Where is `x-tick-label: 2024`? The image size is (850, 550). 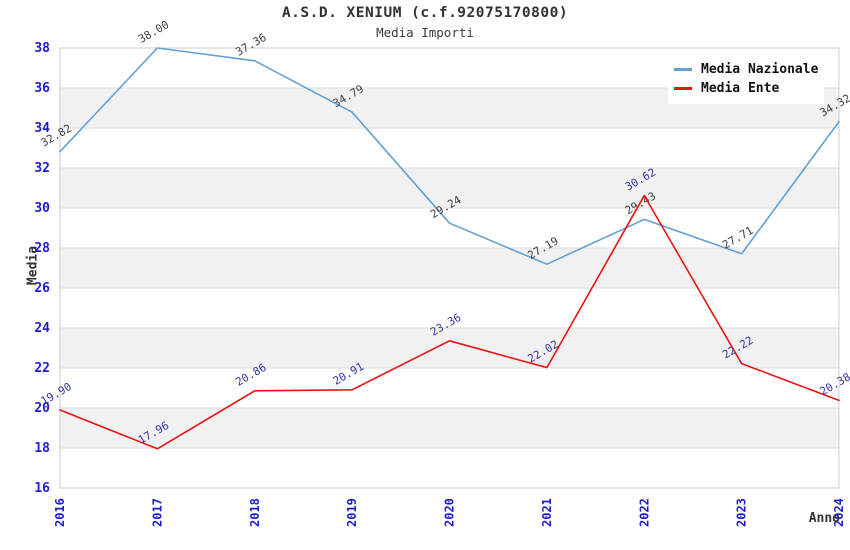 x-tick-label: 2024 is located at coordinates (839, 512).